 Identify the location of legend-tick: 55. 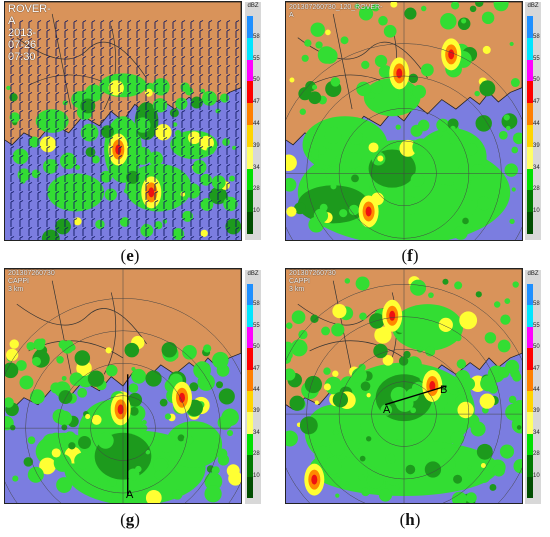
(256, 58).